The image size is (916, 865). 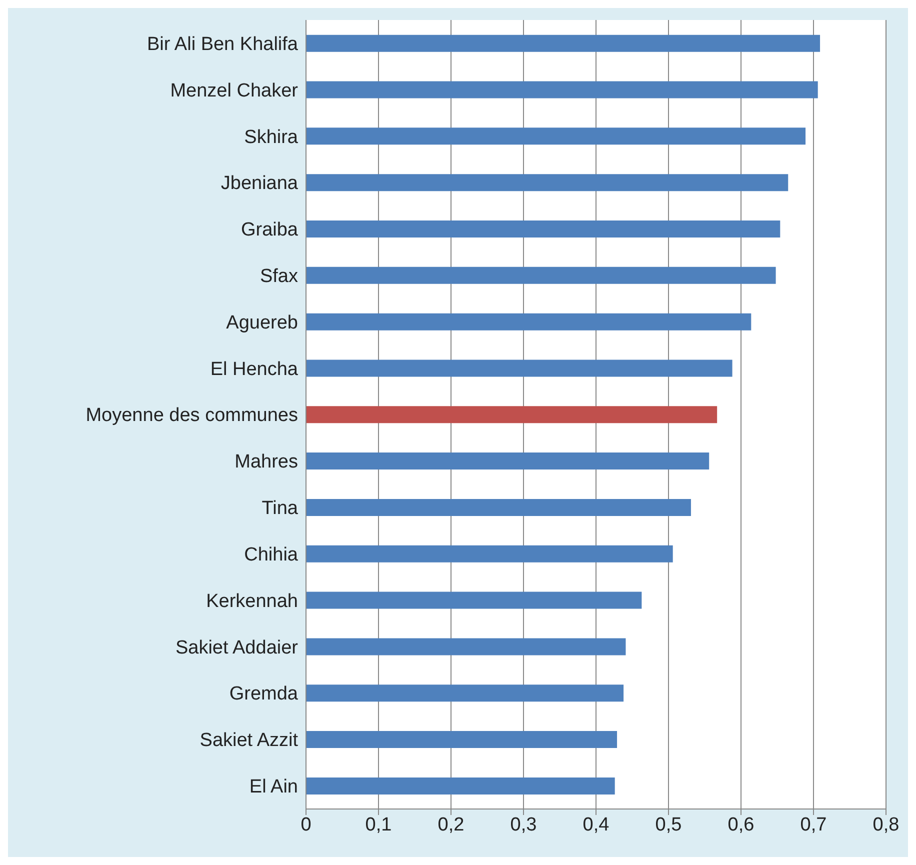 I want to click on x-tick-label: 0,2, so click(x=451, y=825).